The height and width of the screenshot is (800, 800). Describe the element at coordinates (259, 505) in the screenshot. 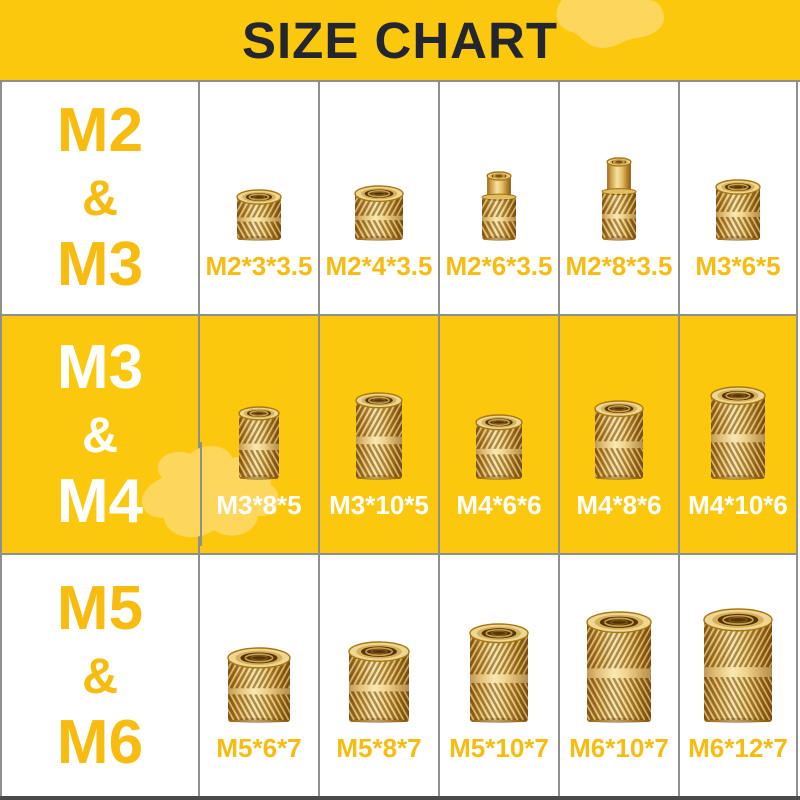

I see `size-label: M3*8*5` at that location.